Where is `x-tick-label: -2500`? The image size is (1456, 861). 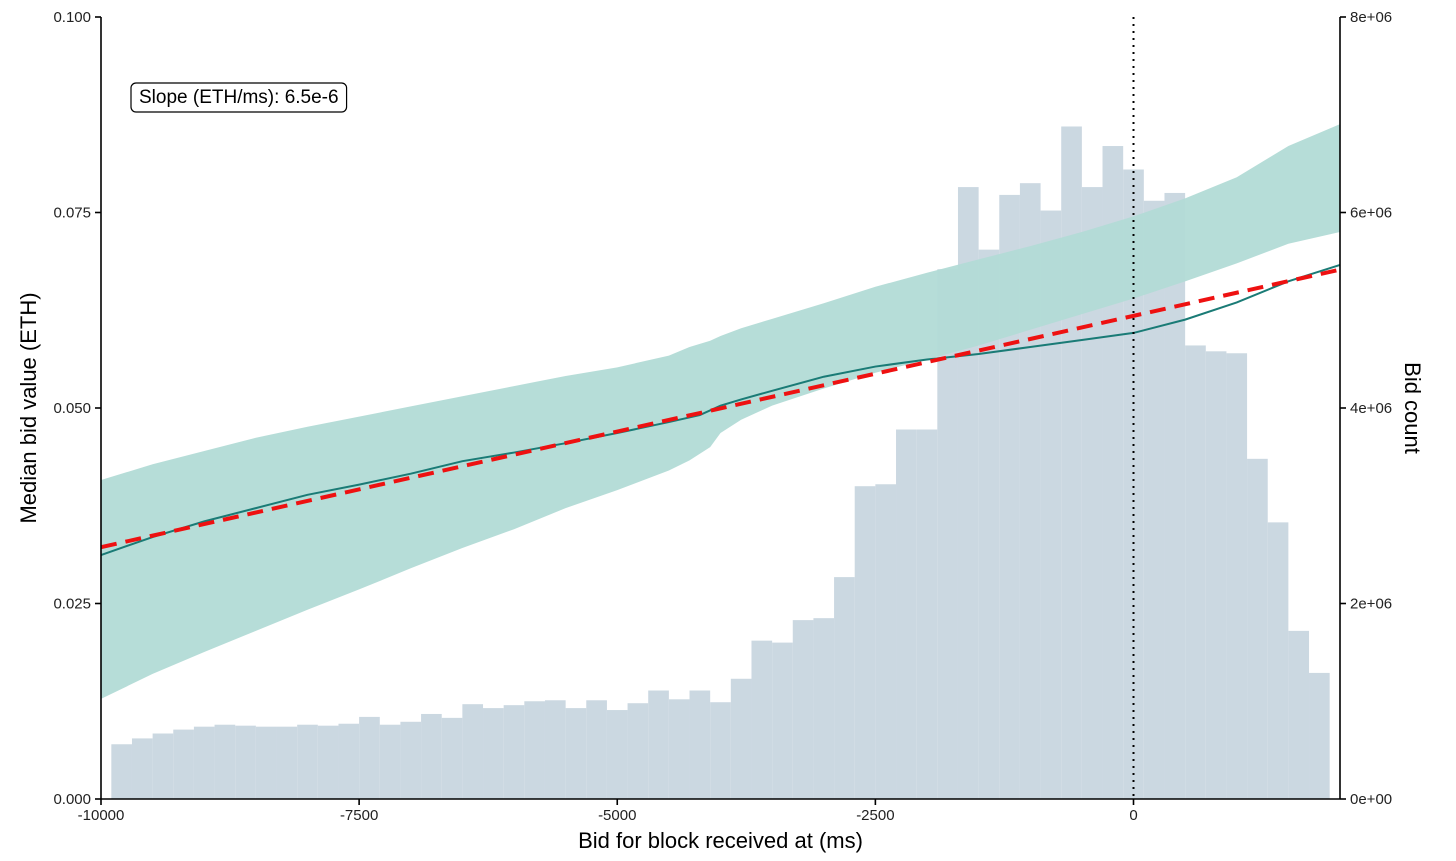
x-tick-label: -2500 is located at coordinates (875, 815).